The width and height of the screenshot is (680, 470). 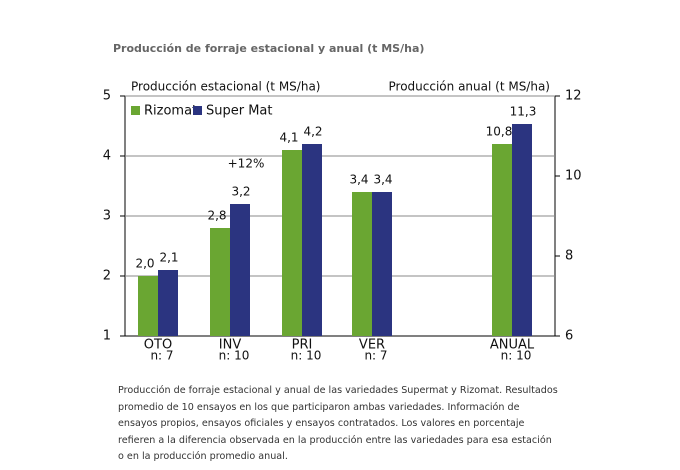 What do you see at coordinates (569, 336) in the screenshot?
I see `y2-tick-label: 6` at bounding box center [569, 336].